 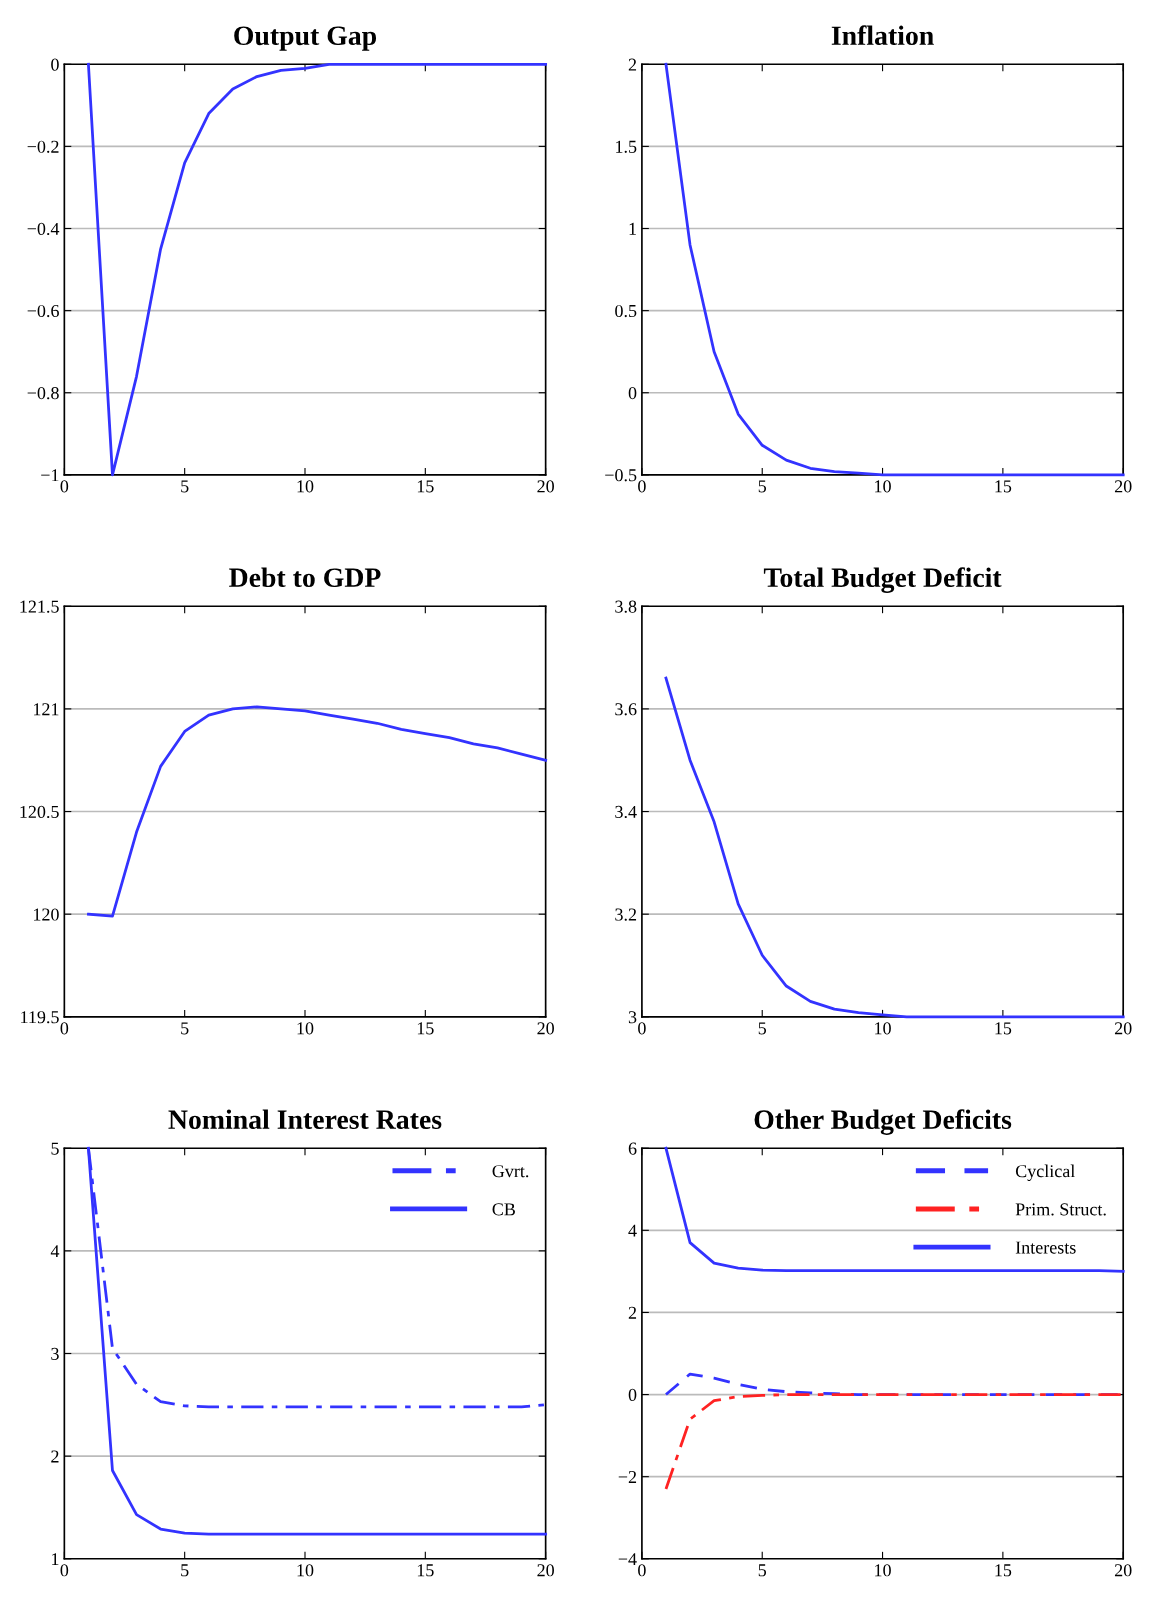 What do you see at coordinates (621, 475) in the screenshot?
I see `y-tick-label: −0.5` at bounding box center [621, 475].